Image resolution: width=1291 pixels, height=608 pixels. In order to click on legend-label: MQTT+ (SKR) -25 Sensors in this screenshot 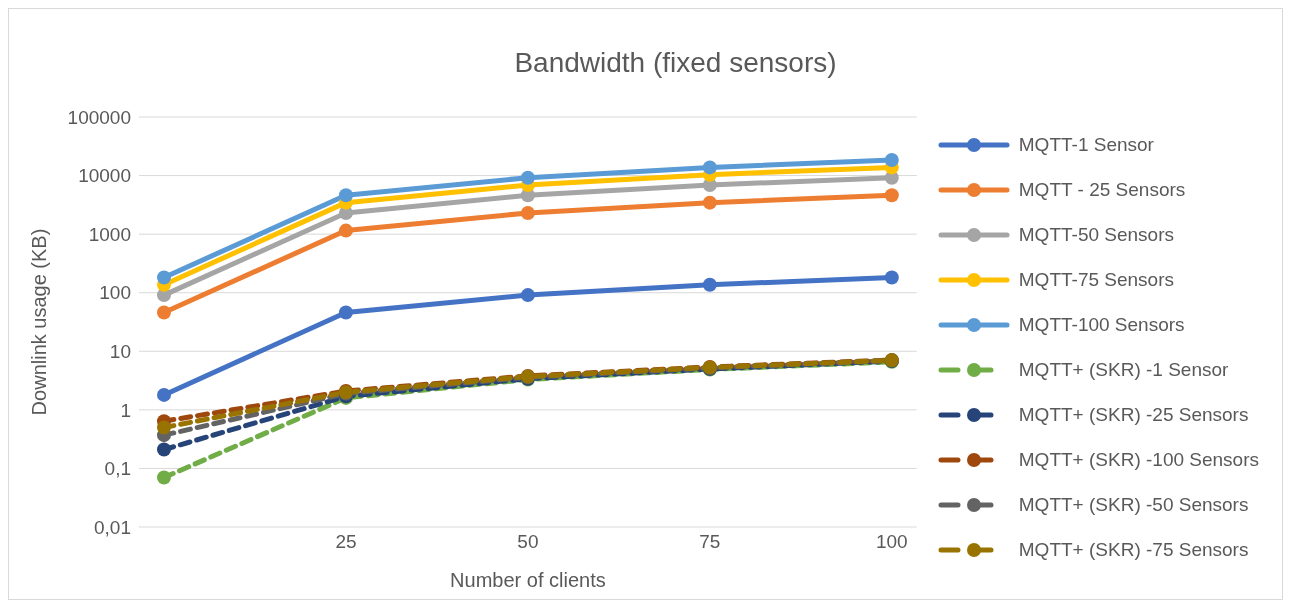, I will do `click(1133, 414)`.